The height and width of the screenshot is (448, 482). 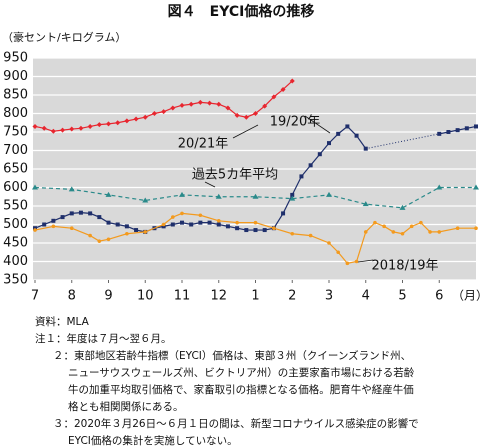 What do you see at coordinates (126, 406) in the screenshot?
I see `note: 格とも相関関係にある。` at bounding box center [126, 406].